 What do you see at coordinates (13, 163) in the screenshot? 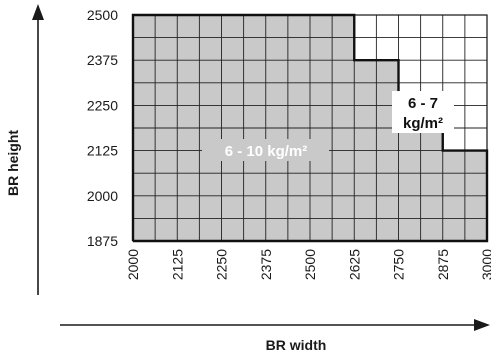
I see `y-axis-label: BR height` at bounding box center [13, 163].